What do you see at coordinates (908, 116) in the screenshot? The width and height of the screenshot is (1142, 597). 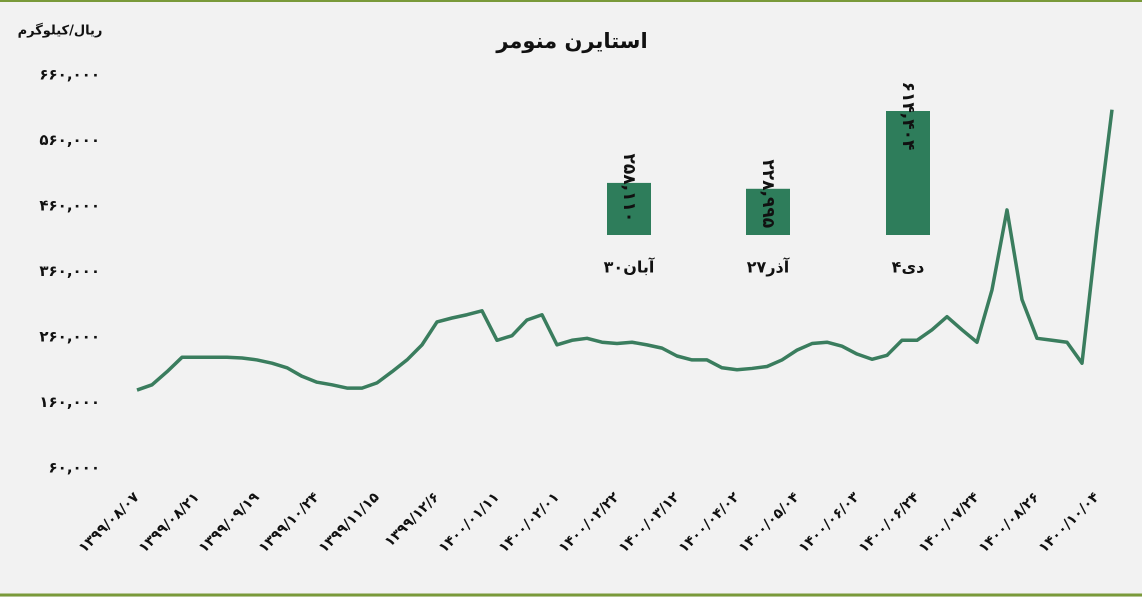 I see `bar-value-label: ۶۱۴,۴۰۴` at bounding box center [908, 116].